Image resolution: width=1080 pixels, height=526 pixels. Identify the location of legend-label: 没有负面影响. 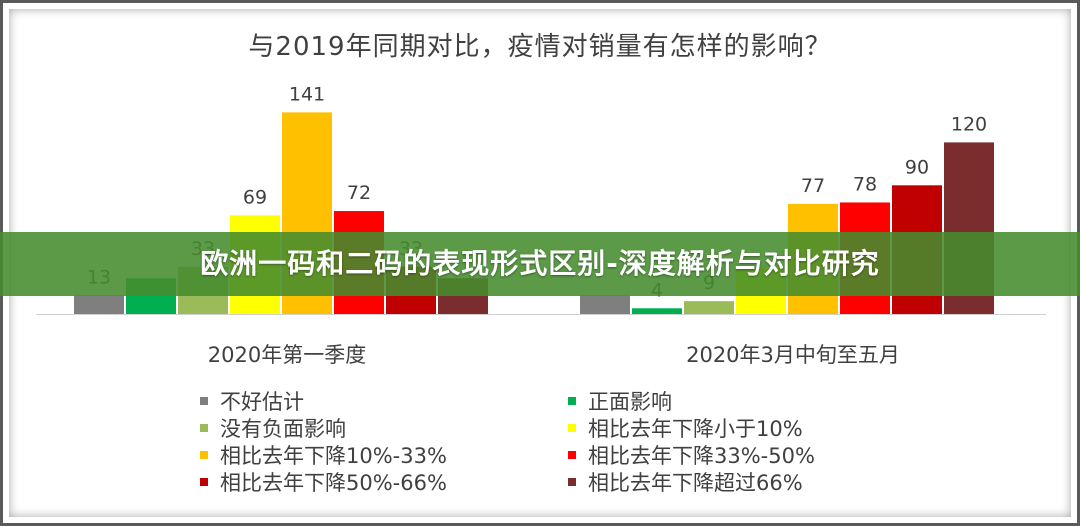
(283, 429).